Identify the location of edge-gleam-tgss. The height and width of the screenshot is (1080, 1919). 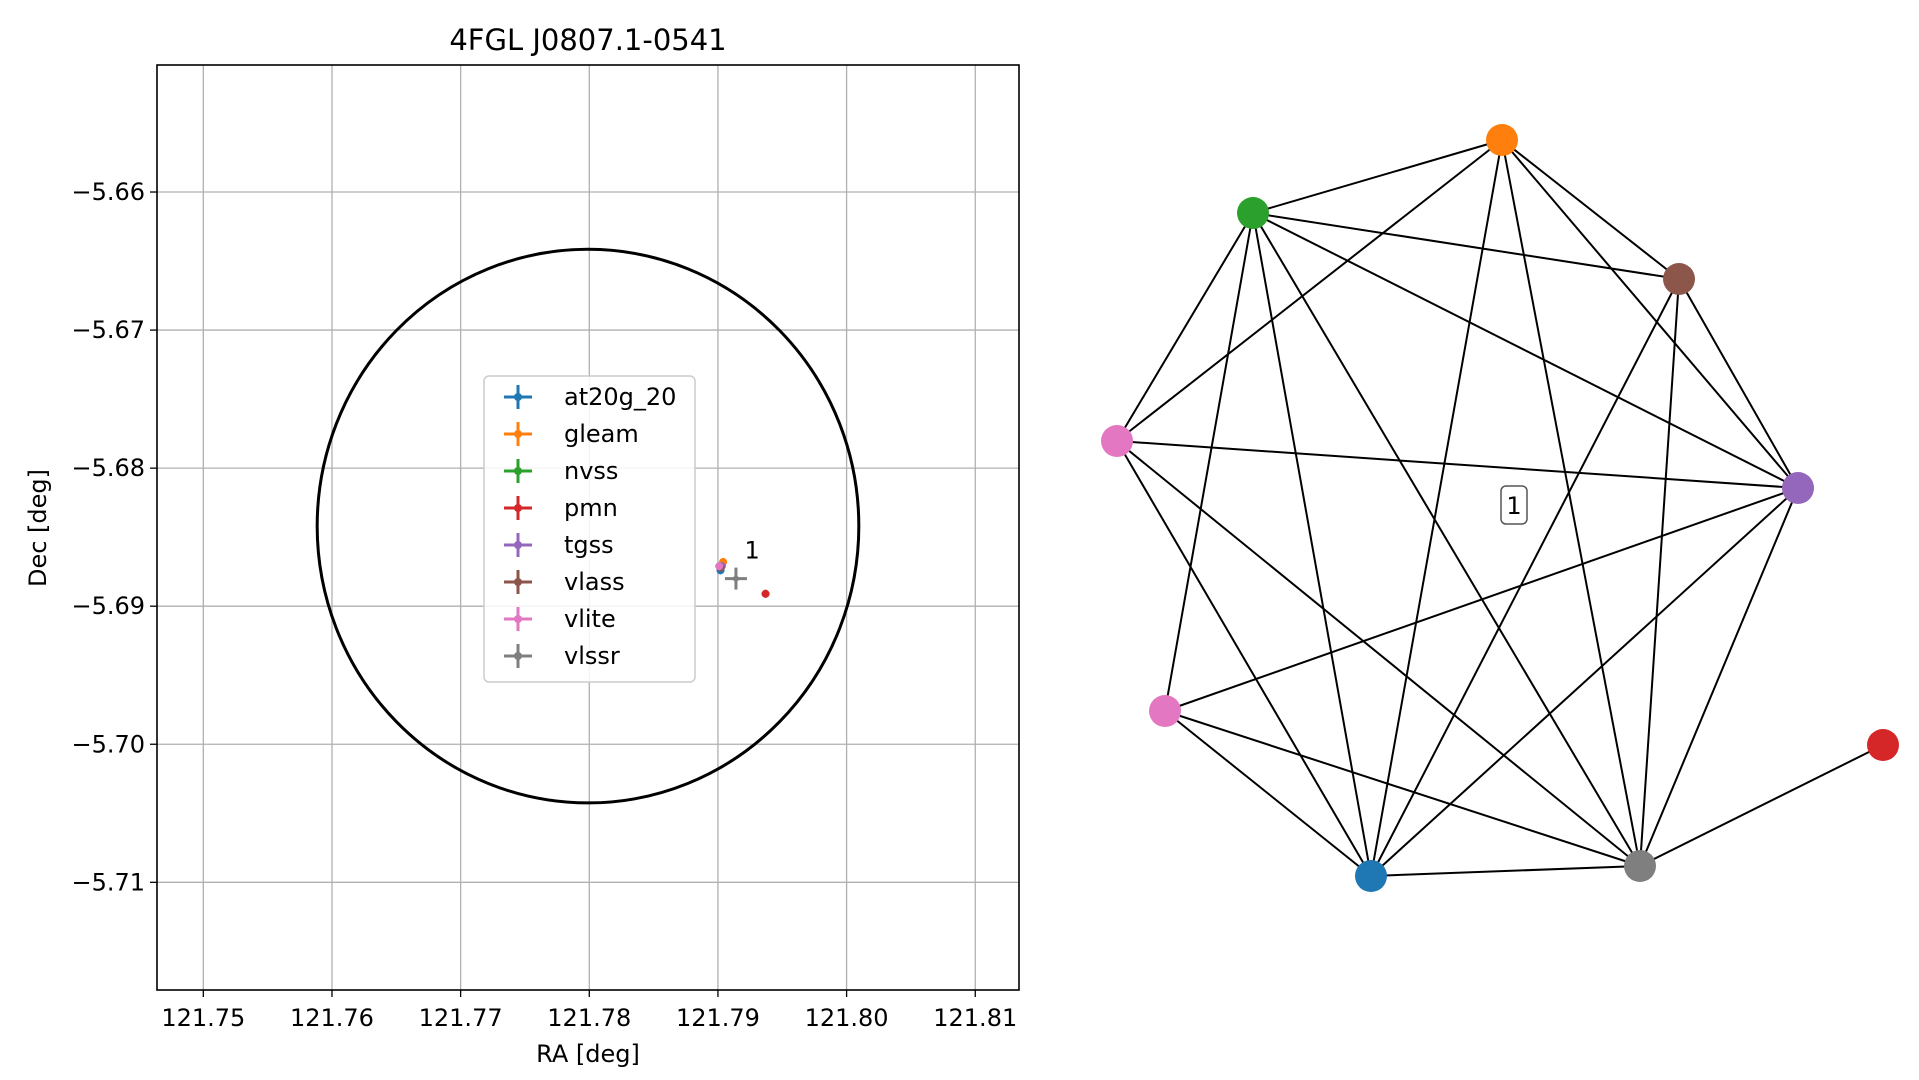
(1650, 314).